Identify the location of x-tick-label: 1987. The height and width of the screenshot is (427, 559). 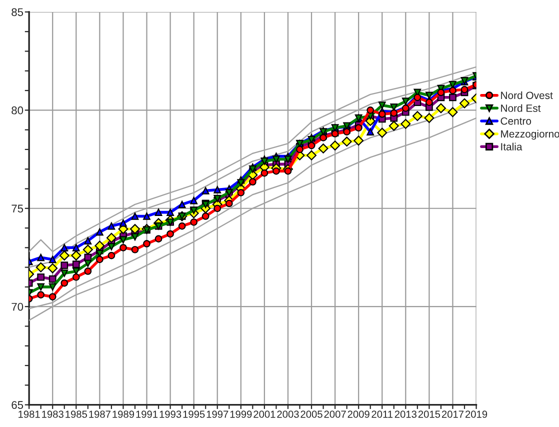
(99, 414).